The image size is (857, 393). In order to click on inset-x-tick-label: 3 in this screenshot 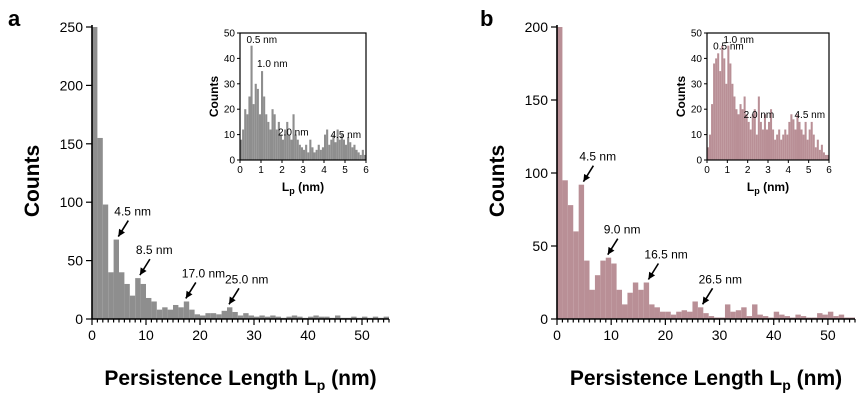, I will do `click(303, 170)`.